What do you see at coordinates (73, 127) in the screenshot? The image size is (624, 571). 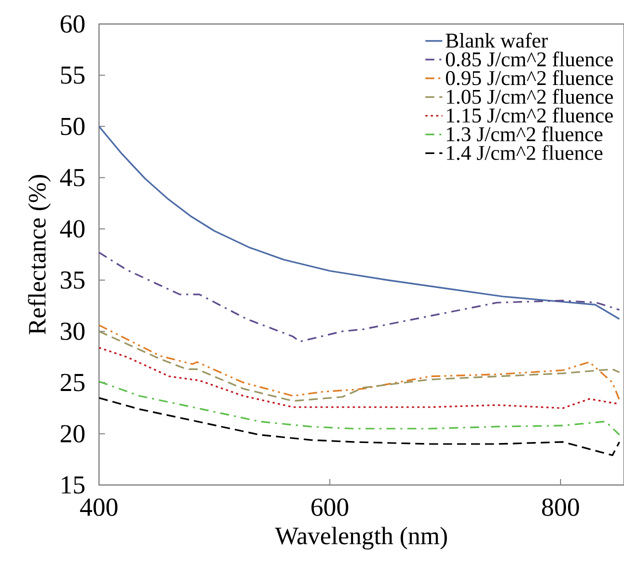 I see `y-tick-label: 50` at bounding box center [73, 127].